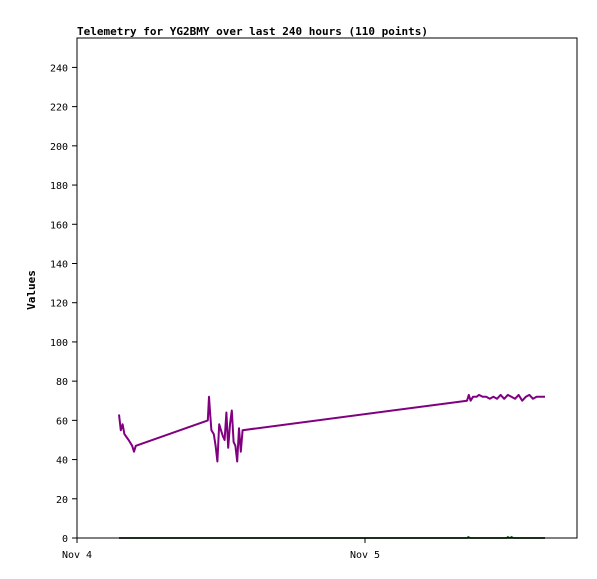 This screenshot has width=597, height=579. What do you see at coordinates (62, 461) in the screenshot?
I see `y-tick-label: 40` at bounding box center [62, 461].